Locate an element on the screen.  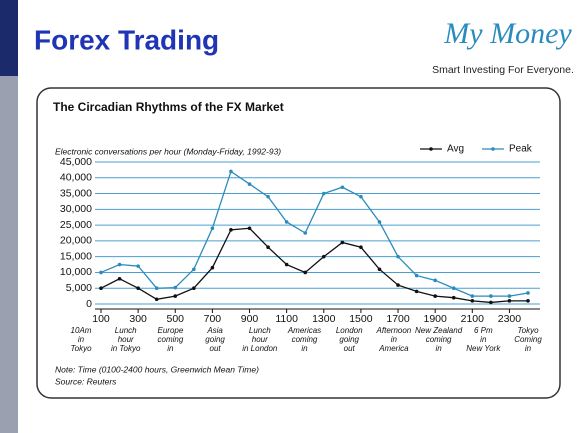
x-tick-label: 1700 is located at coordinates (398, 319).